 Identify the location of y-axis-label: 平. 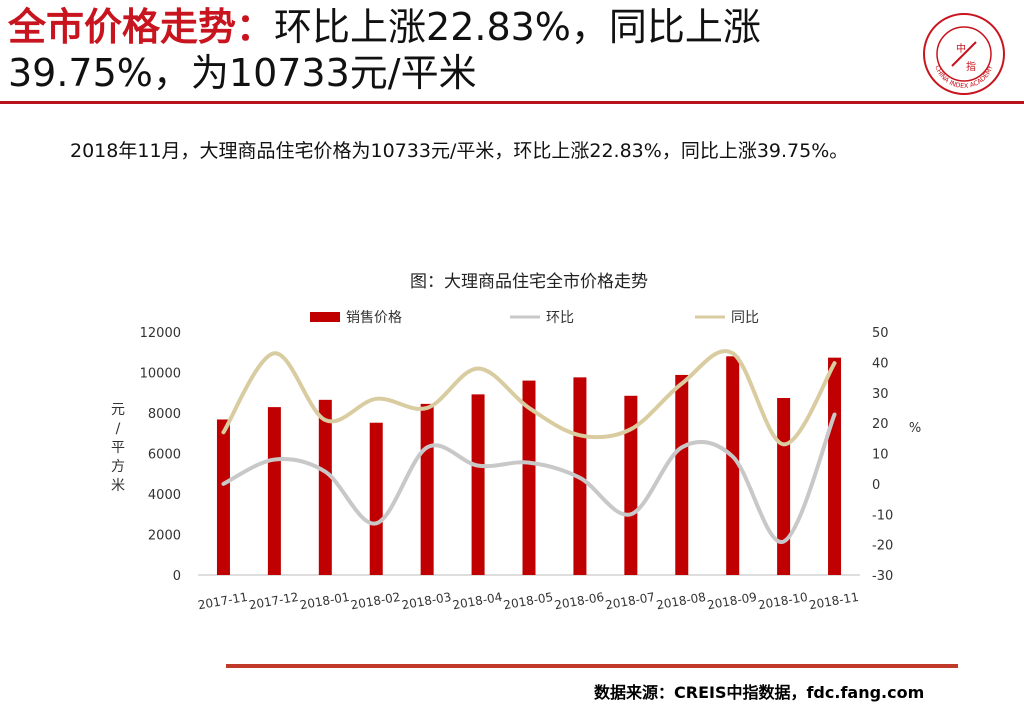
(118, 448).